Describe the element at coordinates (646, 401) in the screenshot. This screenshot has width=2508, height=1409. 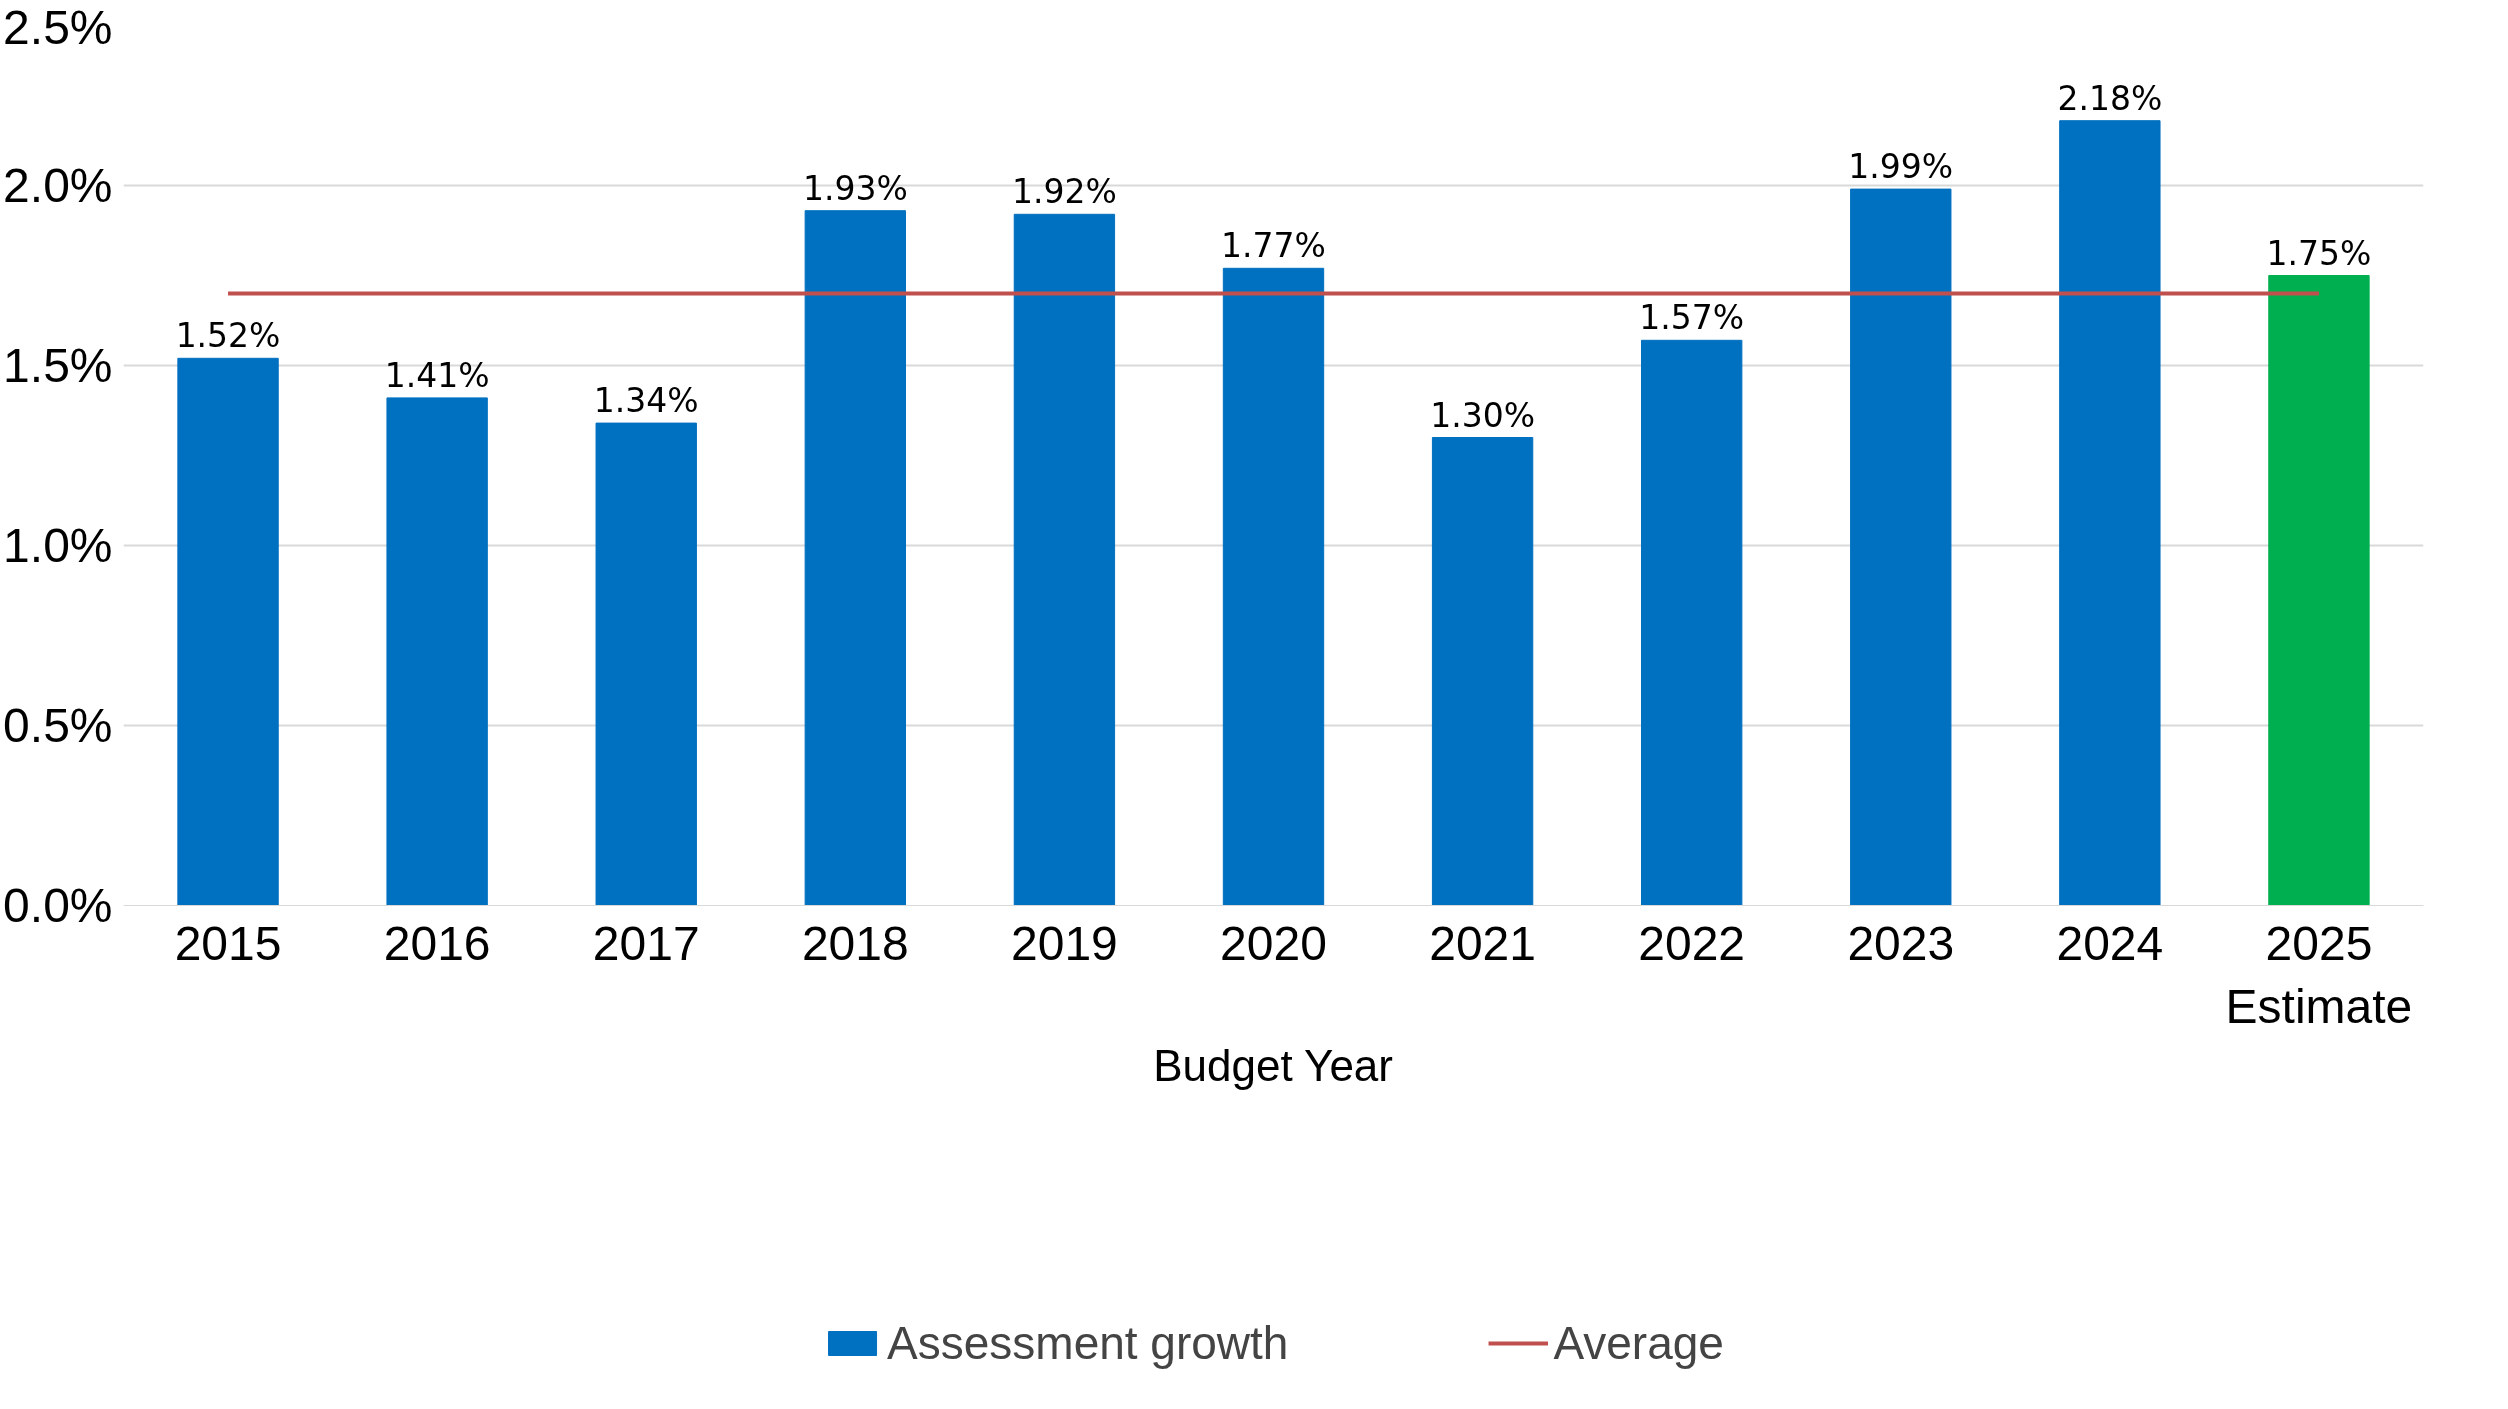
I see `data-label: 1.34%` at that location.